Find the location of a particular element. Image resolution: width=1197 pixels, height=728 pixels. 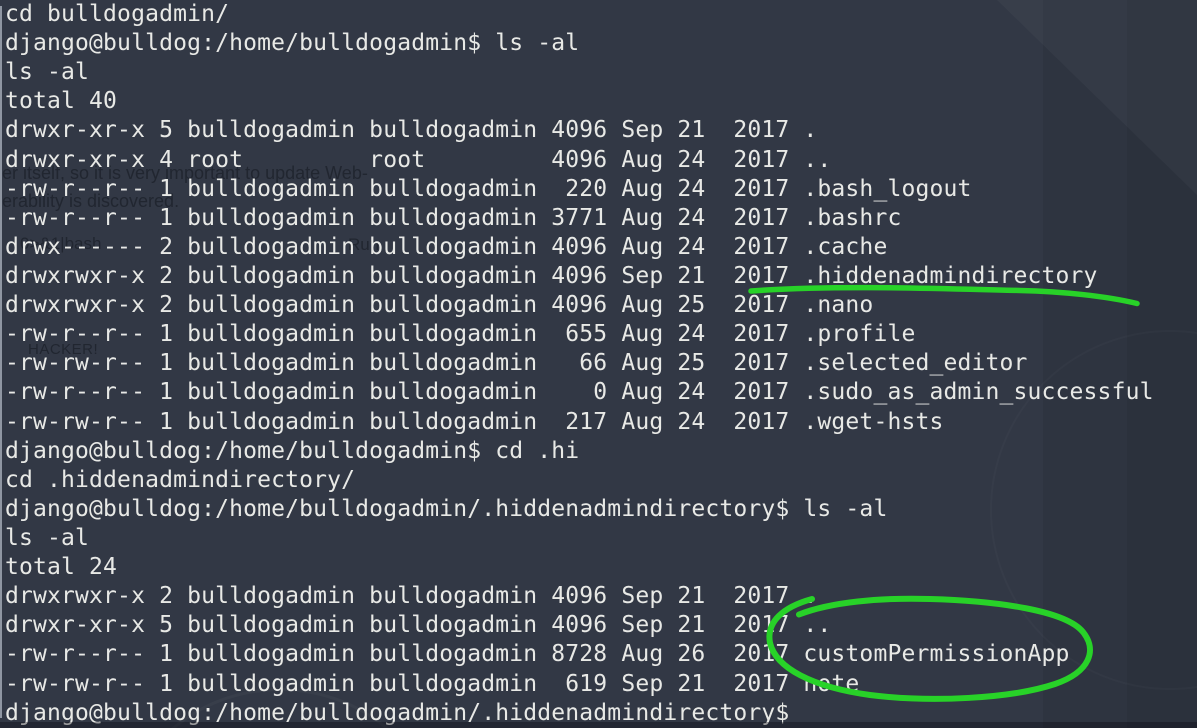

terminal-line: total 24 is located at coordinates (61, 567).